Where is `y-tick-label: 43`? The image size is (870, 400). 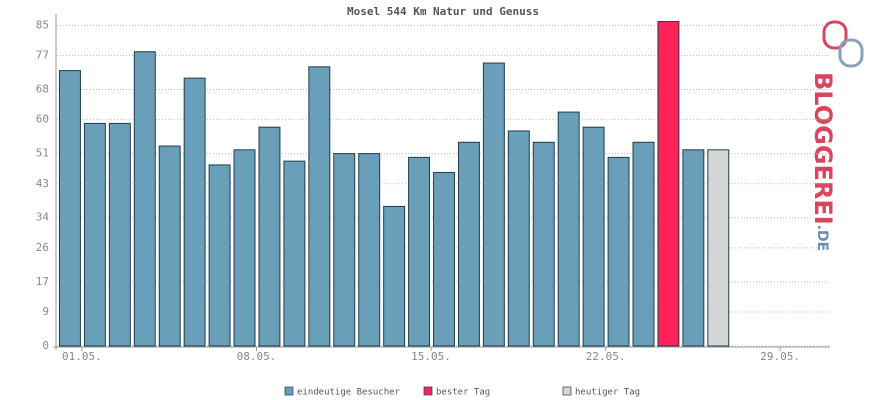 y-tick-label: 43 is located at coordinates (42, 183).